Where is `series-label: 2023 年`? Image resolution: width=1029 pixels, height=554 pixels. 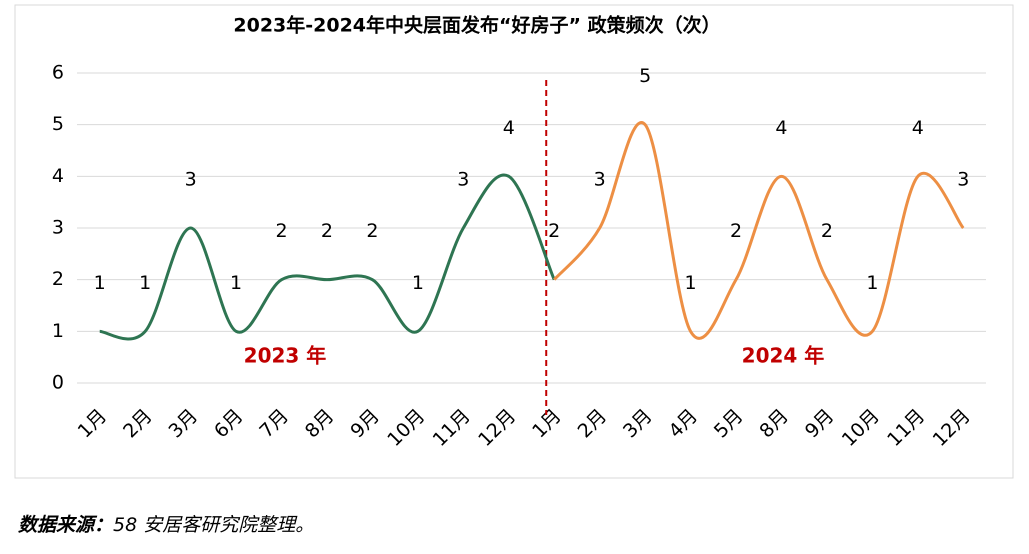 series-label: 2023 年 is located at coordinates (285, 356).